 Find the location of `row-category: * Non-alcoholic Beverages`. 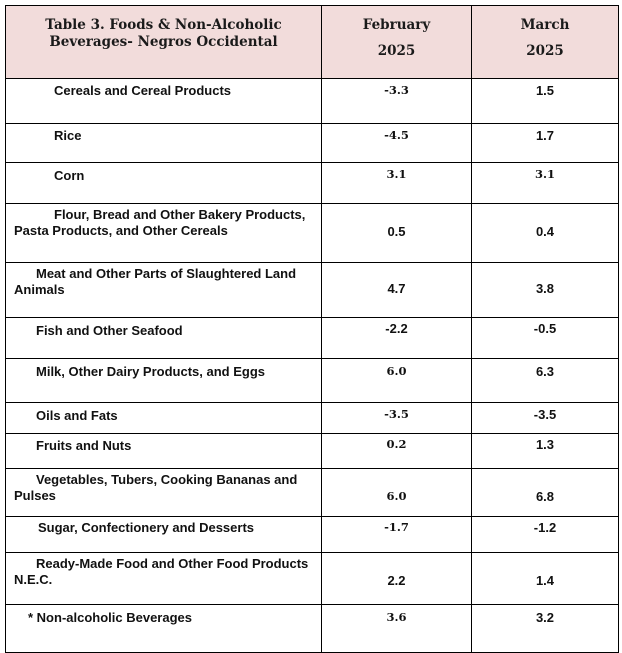

row-category: * Non-alcoholic Beverages is located at coordinates (163, 628).